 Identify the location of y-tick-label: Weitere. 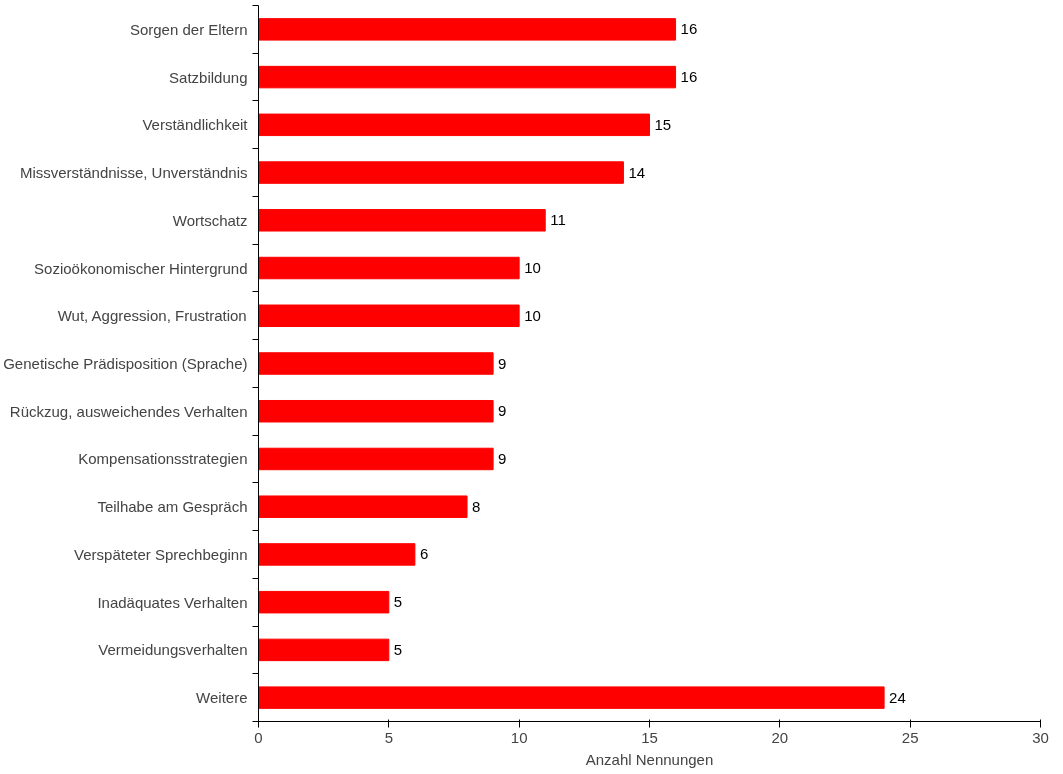
(222, 698).